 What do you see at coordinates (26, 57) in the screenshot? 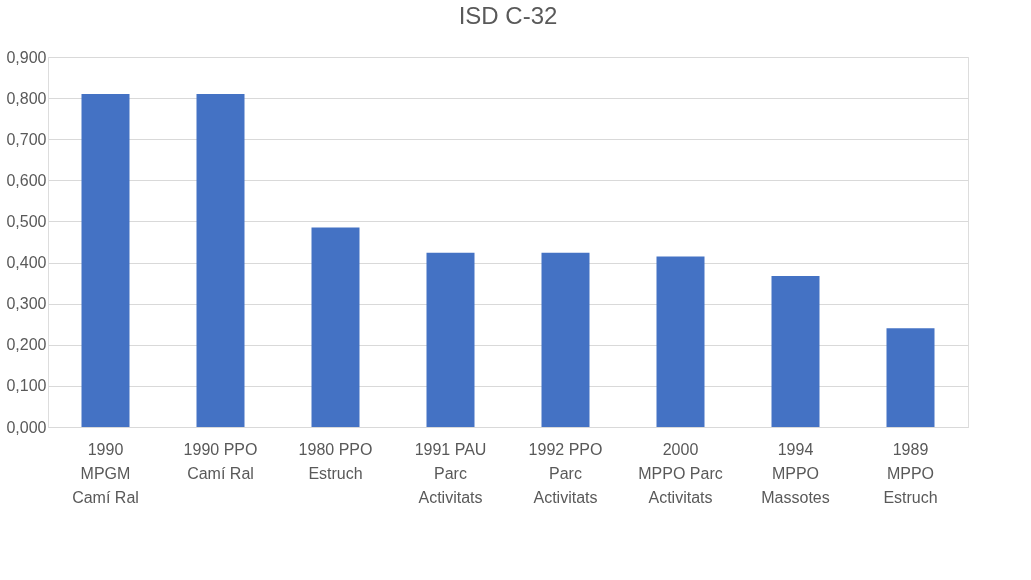
I see `y-tick-label: 0,900` at bounding box center [26, 57].